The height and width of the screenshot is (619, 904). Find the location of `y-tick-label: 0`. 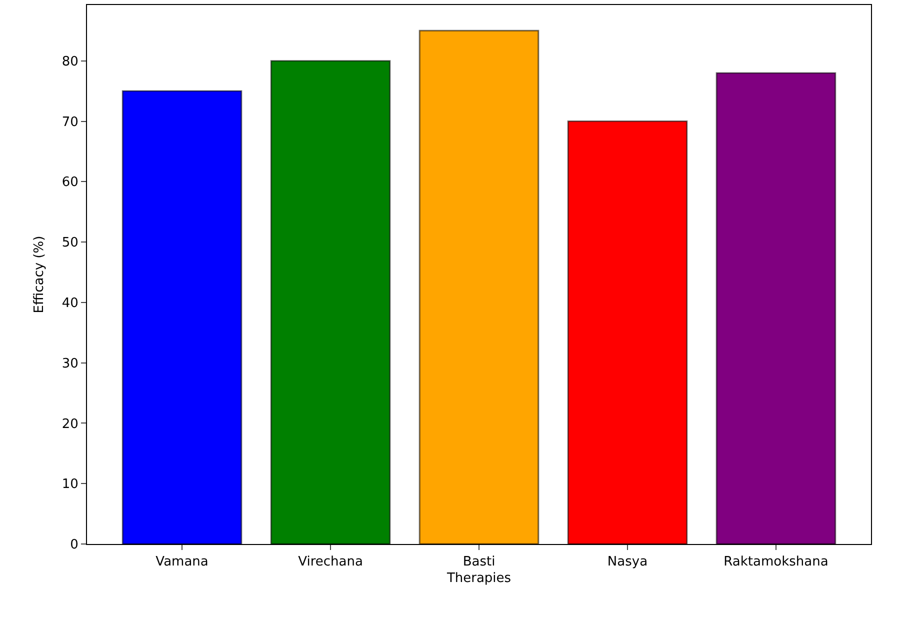

y-tick-label: 0 is located at coordinates (74, 545).